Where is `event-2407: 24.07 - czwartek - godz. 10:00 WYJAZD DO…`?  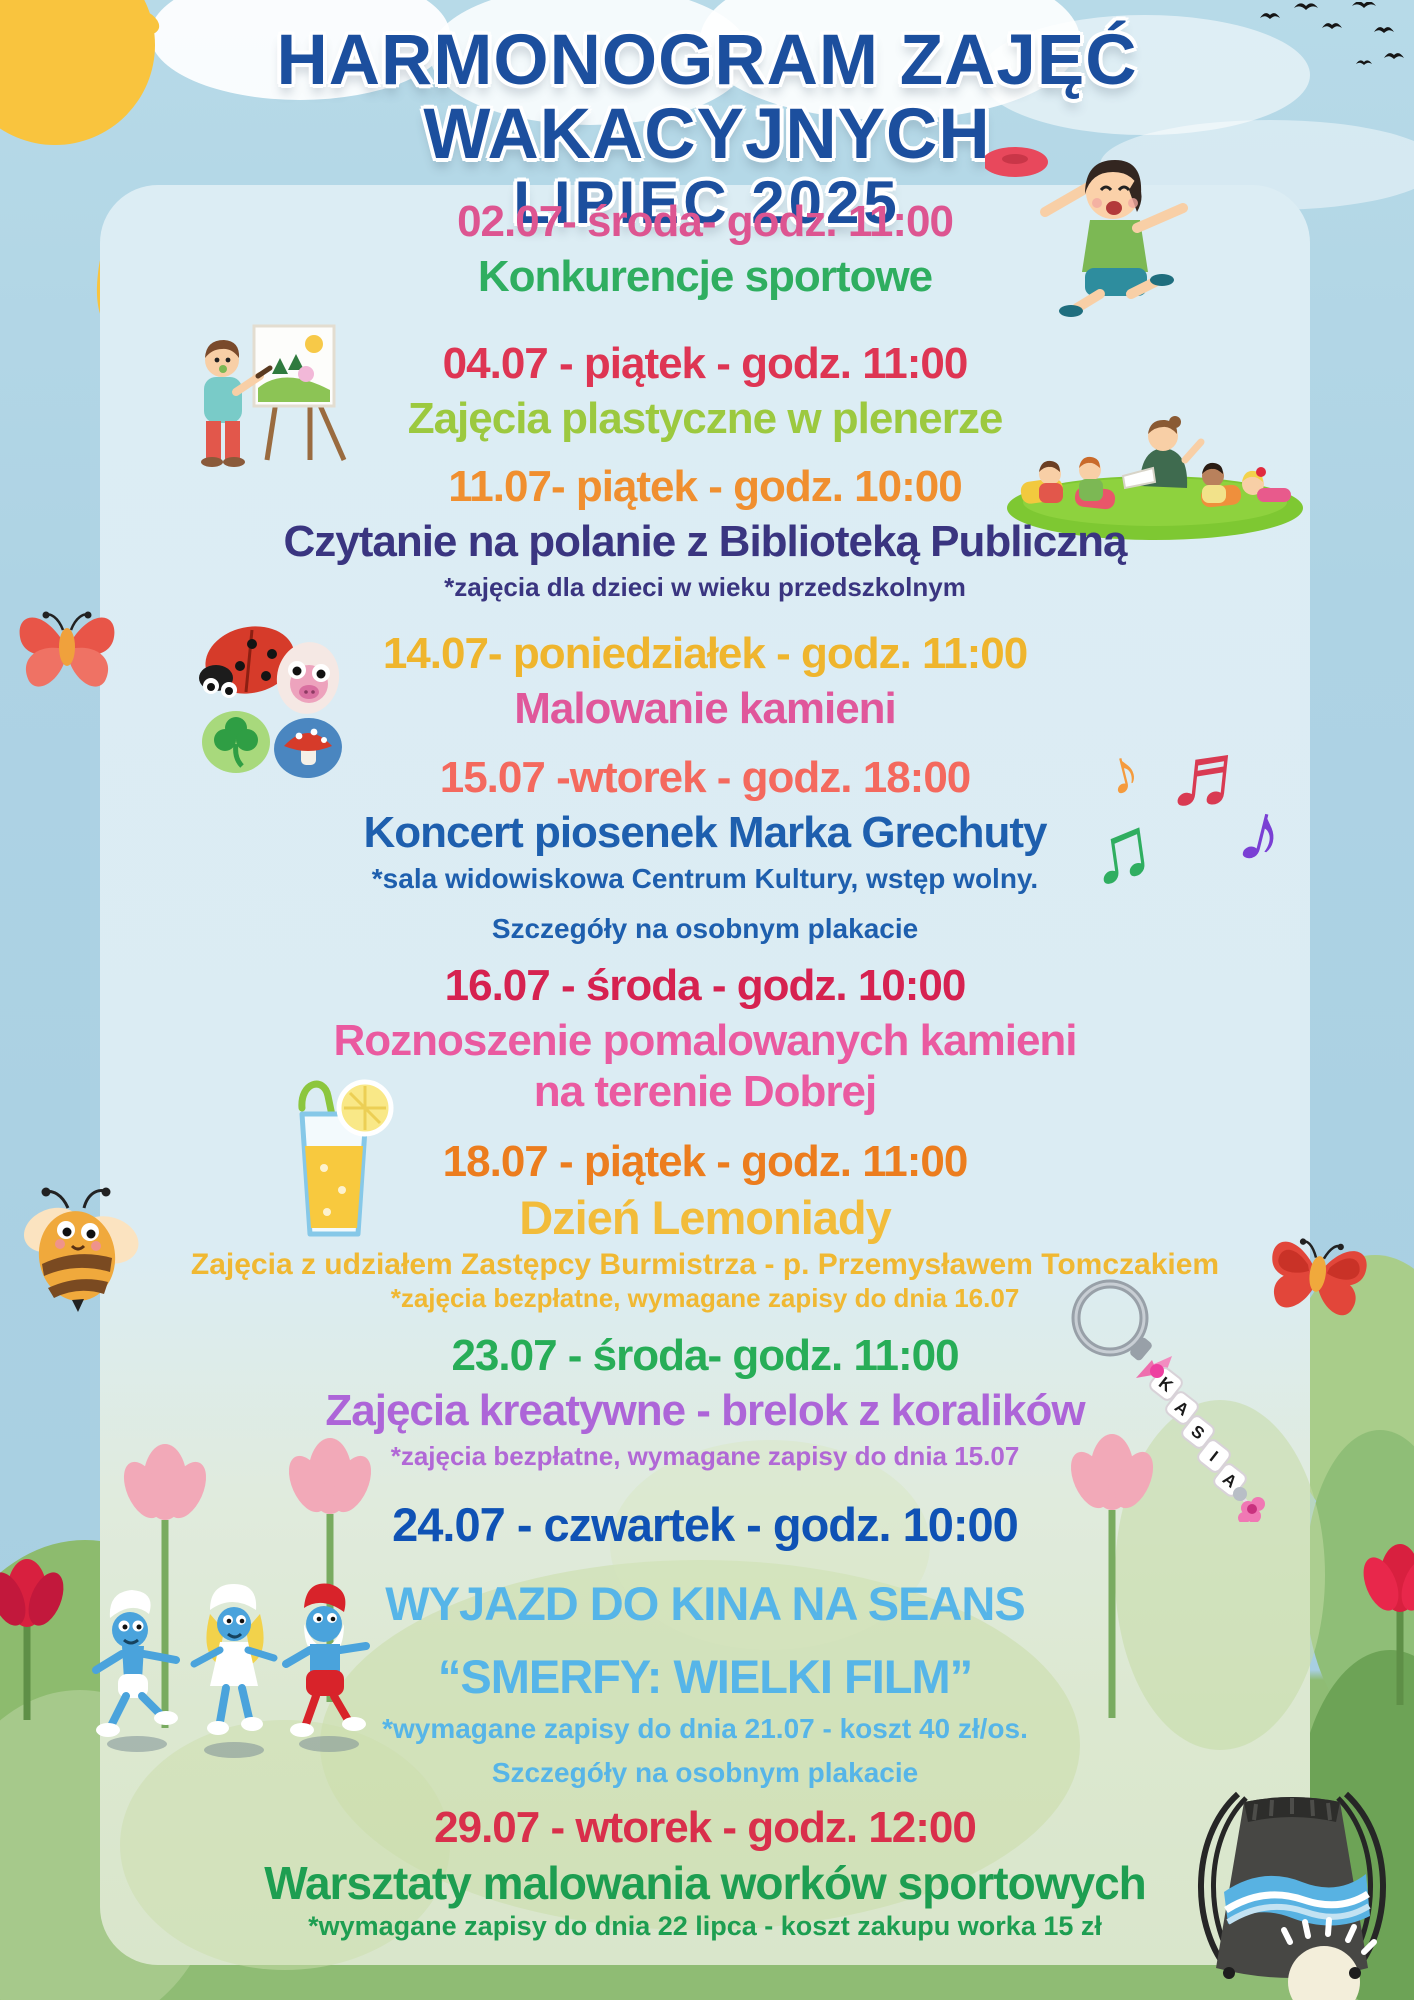
event-2407: 24.07 - czwartek - godz. 10:00 WYJAZD DO… is located at coordinates (705, 1643).